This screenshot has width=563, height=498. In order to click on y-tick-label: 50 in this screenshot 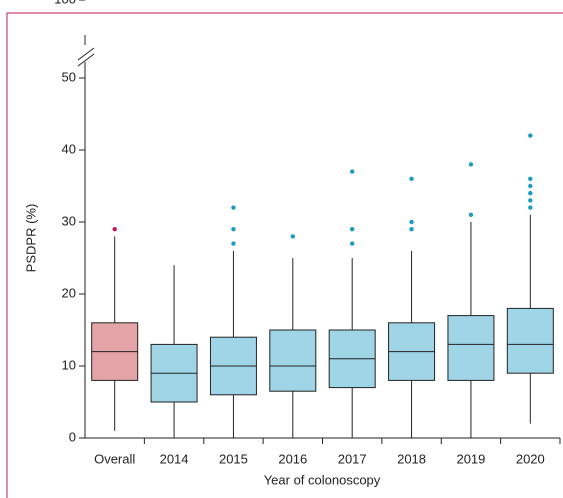, I will do `click(69, 76)`.